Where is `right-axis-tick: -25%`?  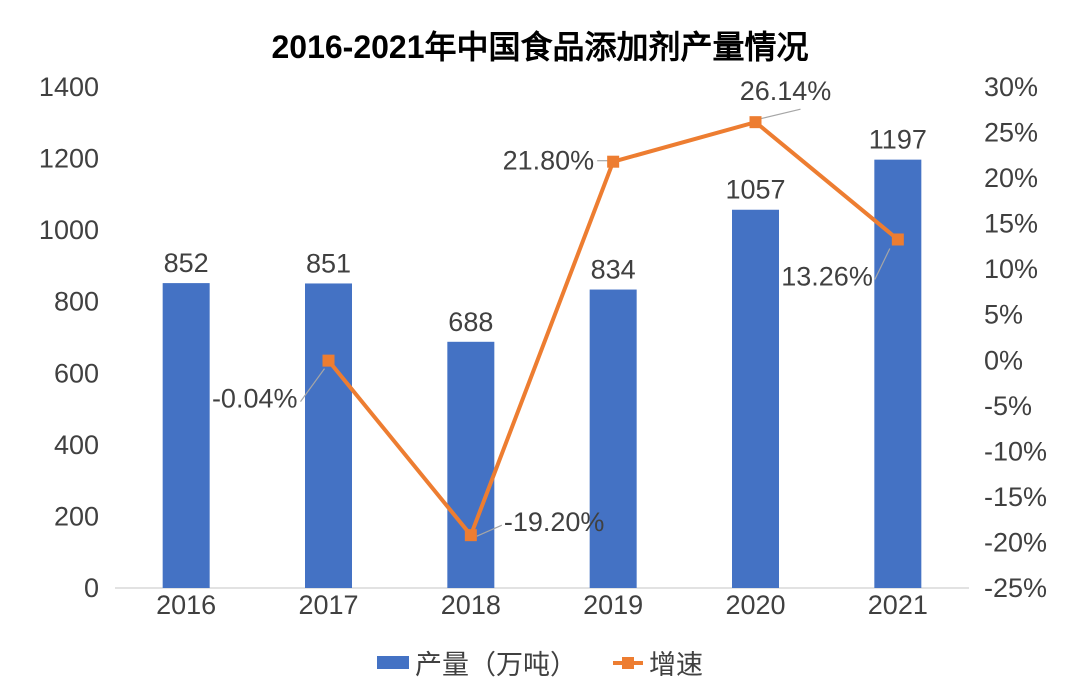
right-axis-tick: -25% is located at coordinates (1015, 588).